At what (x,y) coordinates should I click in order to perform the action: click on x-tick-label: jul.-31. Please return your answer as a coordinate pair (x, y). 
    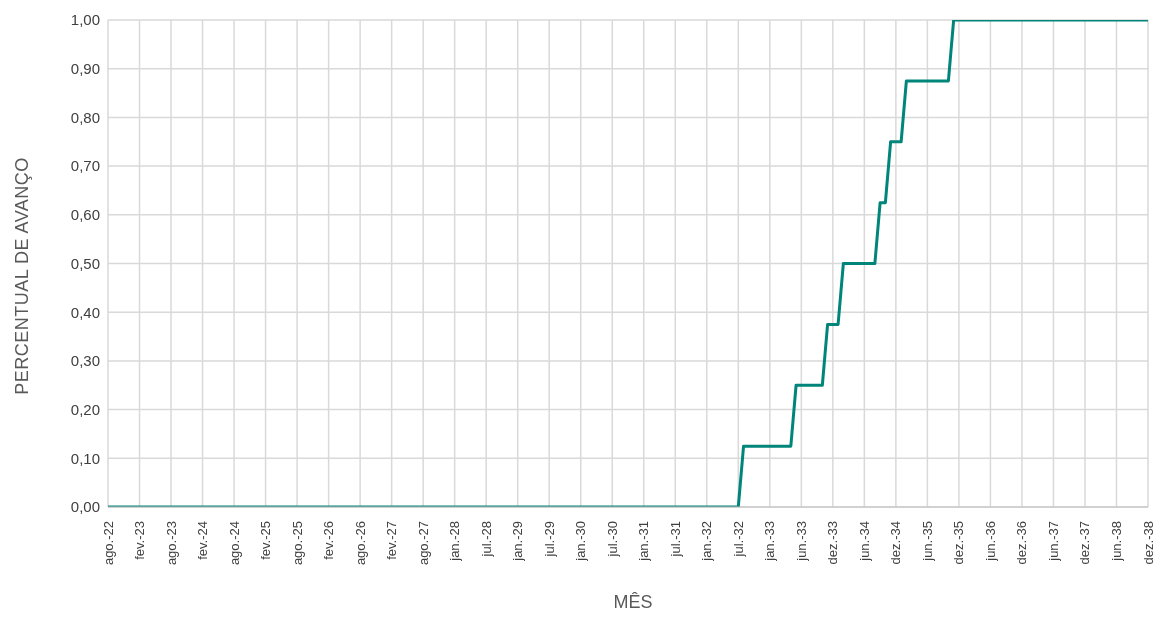
    Looking at the image, I should click on (675, 539).